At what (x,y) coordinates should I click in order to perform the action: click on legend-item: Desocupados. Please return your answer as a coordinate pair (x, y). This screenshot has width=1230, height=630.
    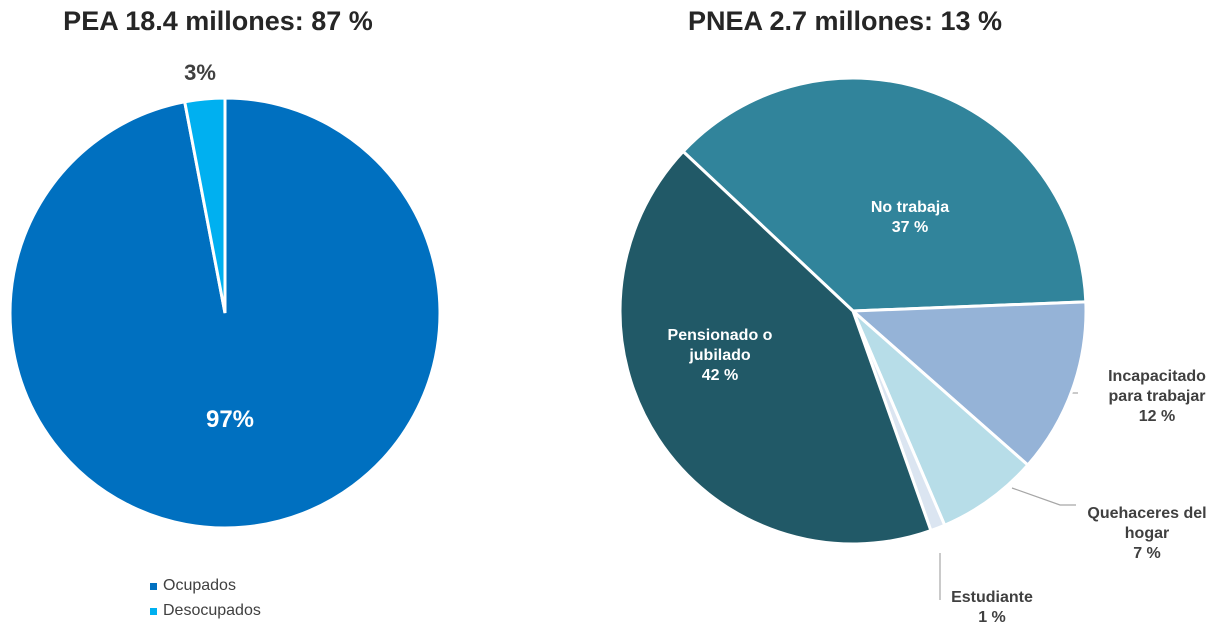
    Looking at the image, I should click on (205, 611).